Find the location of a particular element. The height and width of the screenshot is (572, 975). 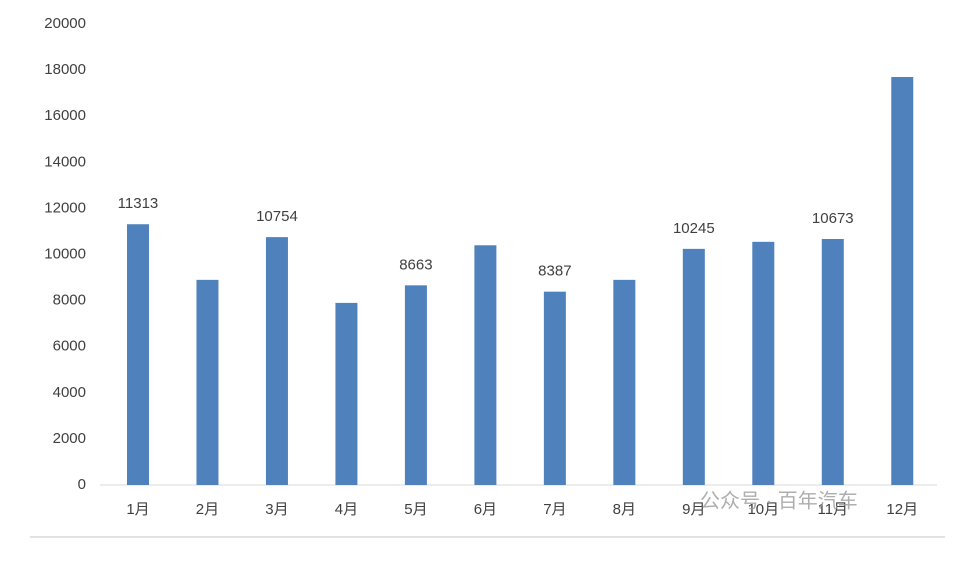

y-tick-label: 10000 is located at coordinates (65, 253).